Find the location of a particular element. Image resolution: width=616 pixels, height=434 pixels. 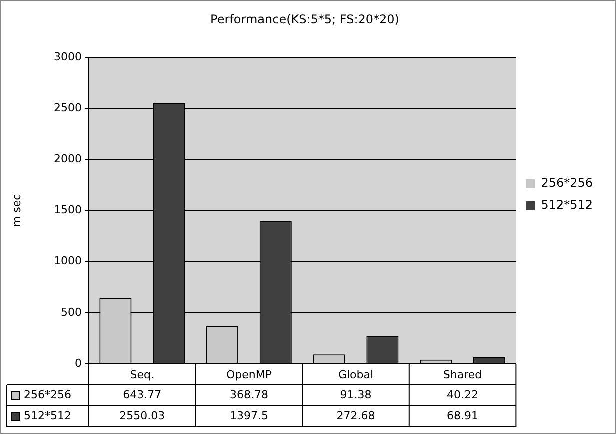

chart-title: Performance(KS:5*5; FS:20*20) is located at coordinates (305, 19).